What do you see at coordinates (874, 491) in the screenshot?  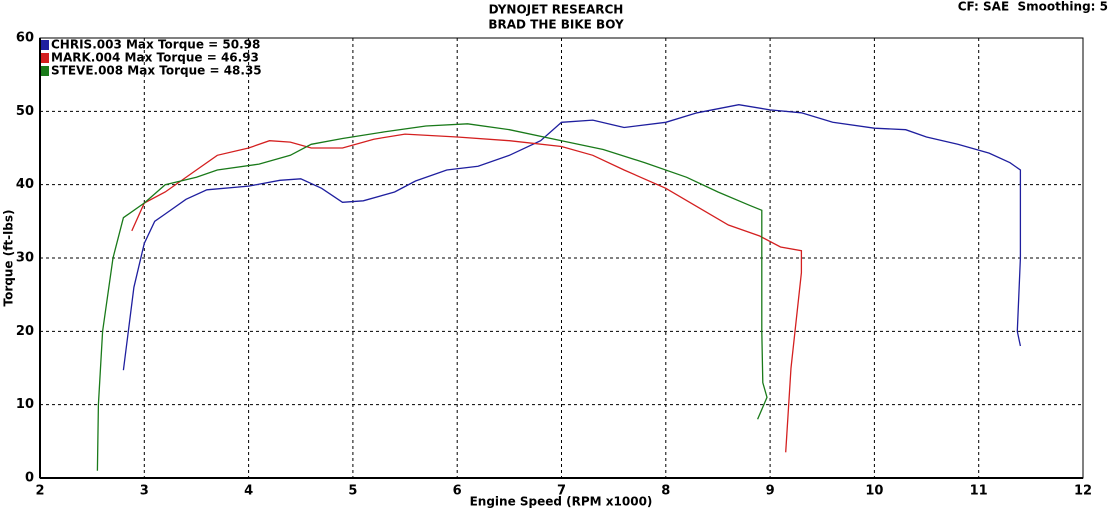 I see `x-tick-label: 10` at bounding box center [874, 491].